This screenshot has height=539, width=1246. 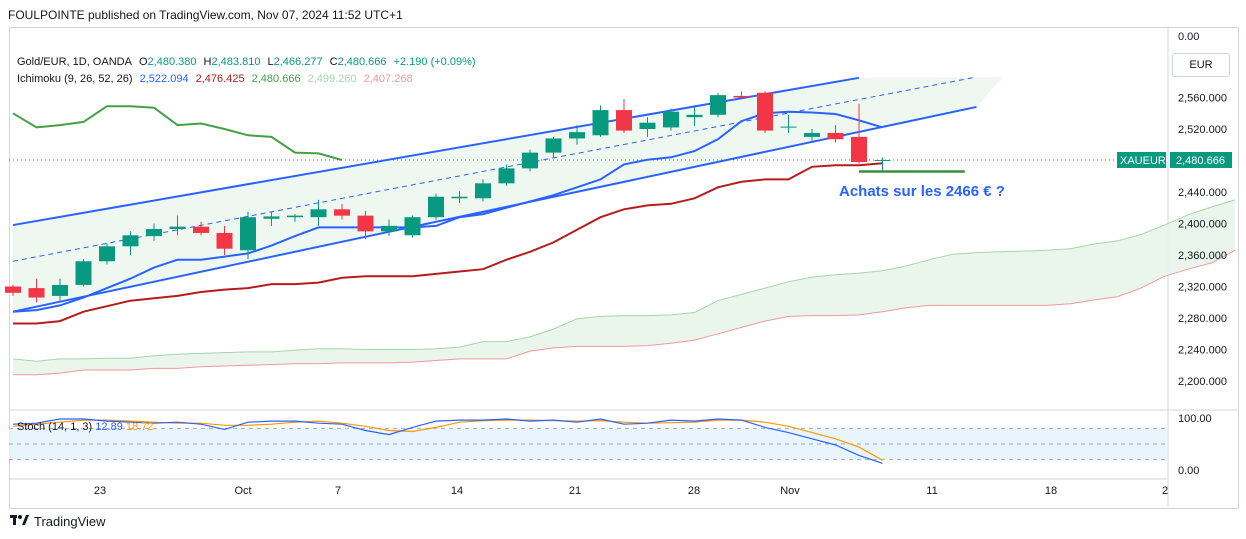 What do you see at coordinates (220, 79) in the screenshot?
I see `ichimoku-kijun-value: 2,476.425` at bounding box center [220, 79].